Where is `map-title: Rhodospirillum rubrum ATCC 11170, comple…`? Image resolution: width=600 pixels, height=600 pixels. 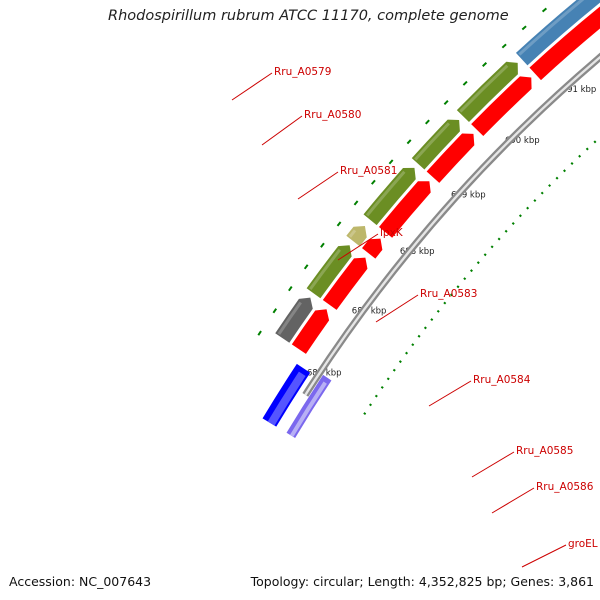
map-title: Rhodospirillum rubrum ATCC 11170, comple… is located at coordinates (308, 16).